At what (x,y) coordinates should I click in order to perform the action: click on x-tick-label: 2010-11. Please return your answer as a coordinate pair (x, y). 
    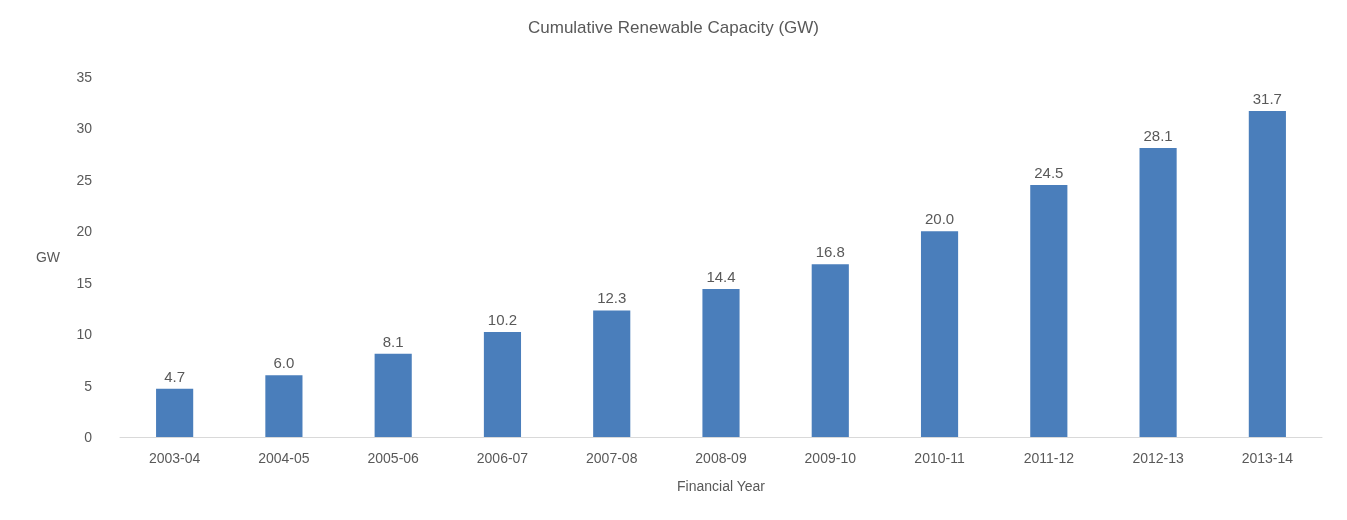
    Looking at the image, I should click on (939, 458).